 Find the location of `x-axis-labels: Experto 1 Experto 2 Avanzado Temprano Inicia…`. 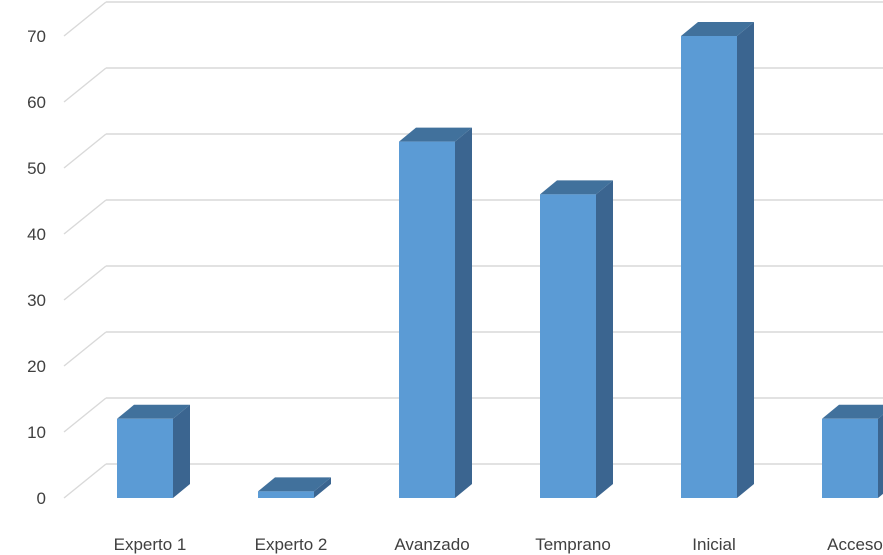

x-axis-labels: Experto 1 Experto 2 Avanzado Temprano Inicia… is located at coordinates (498, 544).